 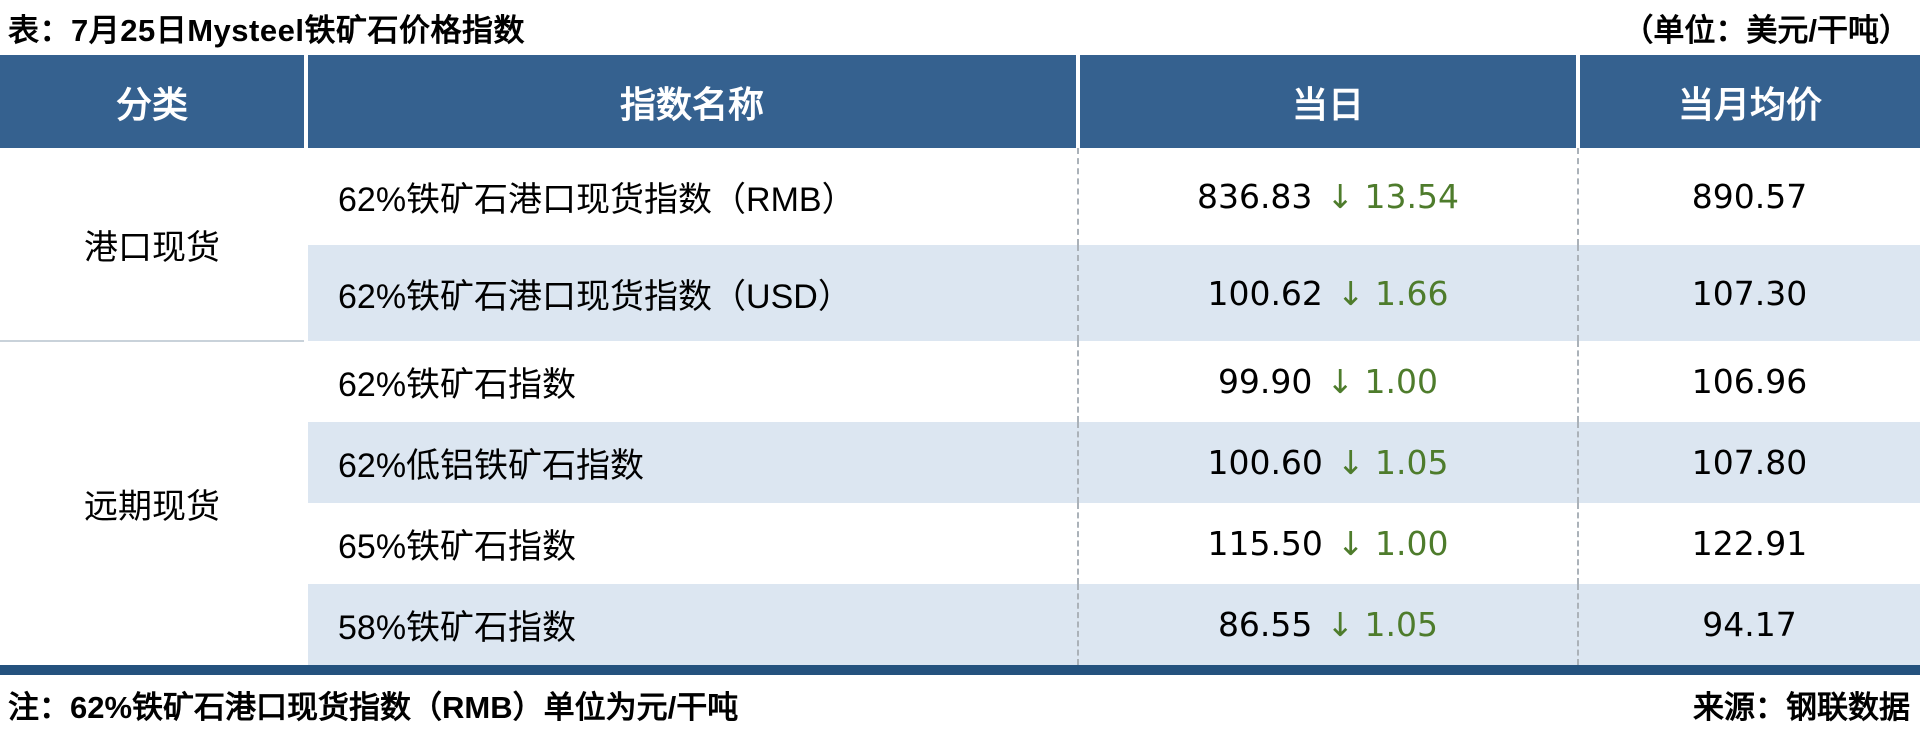 I want to click on today-cell: 115.50 ↓ 1.00, so click(x=1327, y=543).